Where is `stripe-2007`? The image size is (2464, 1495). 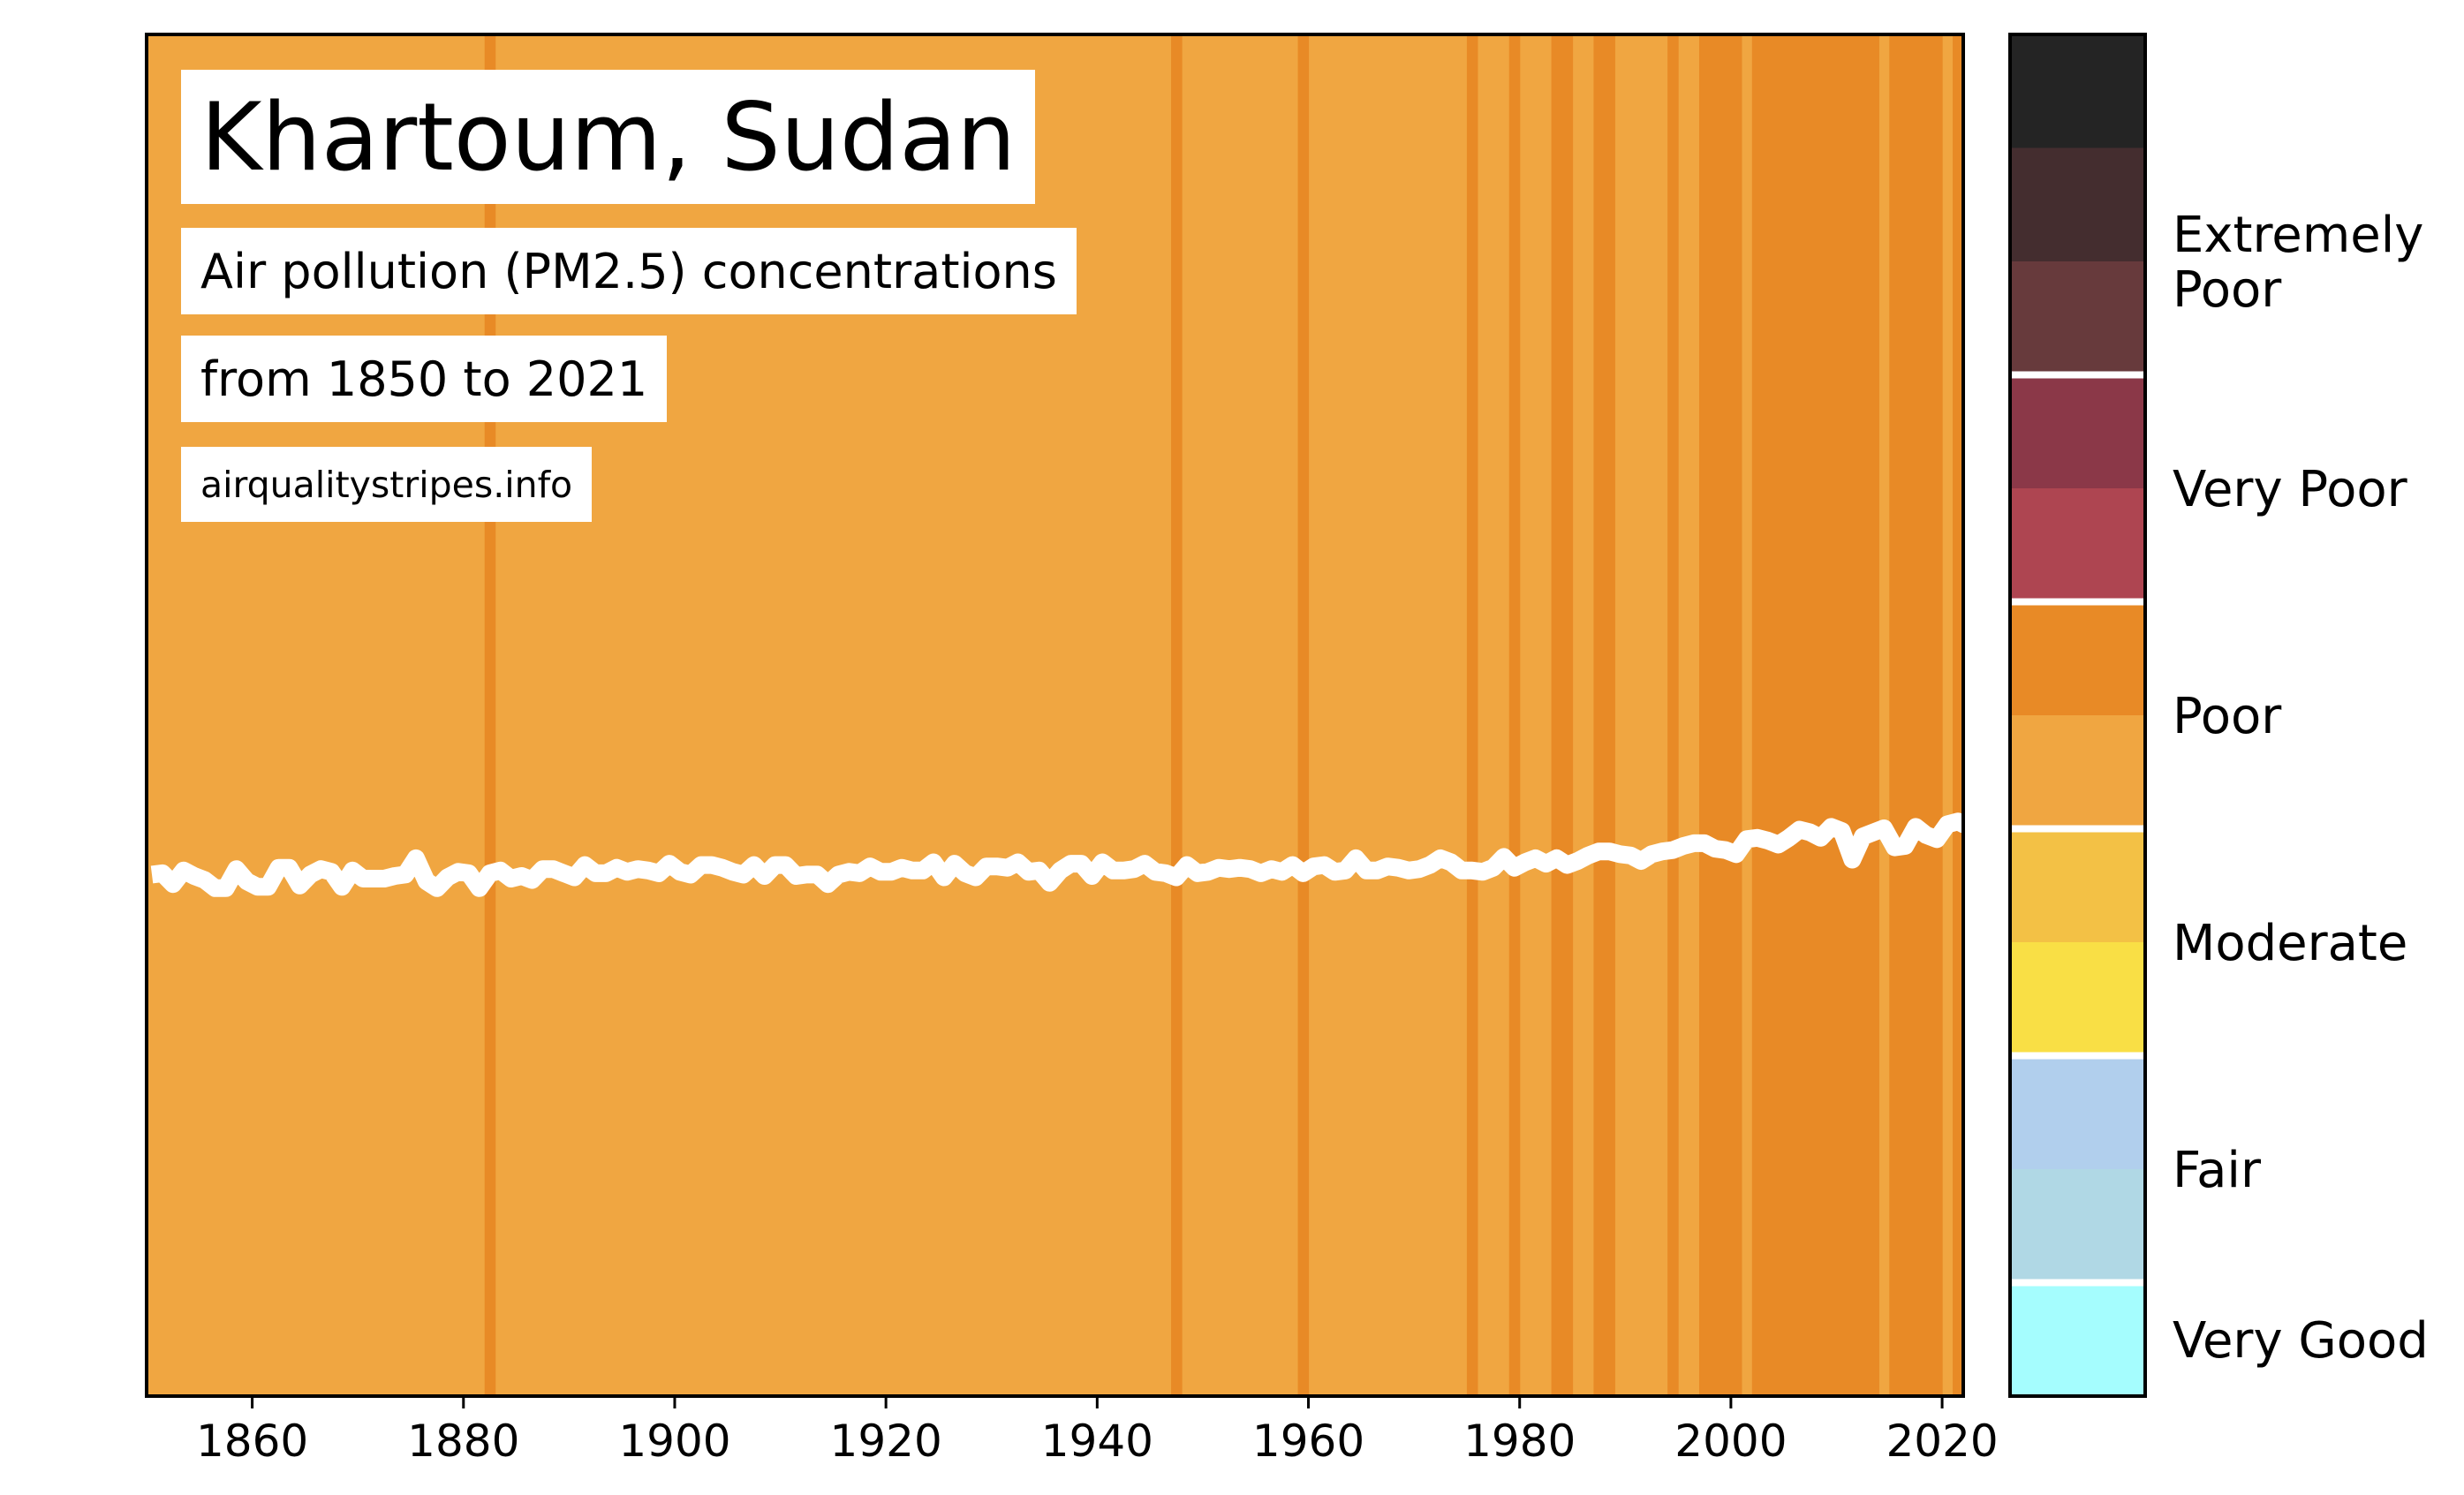
stripe-2007 is located at coordinates (1810, 715).